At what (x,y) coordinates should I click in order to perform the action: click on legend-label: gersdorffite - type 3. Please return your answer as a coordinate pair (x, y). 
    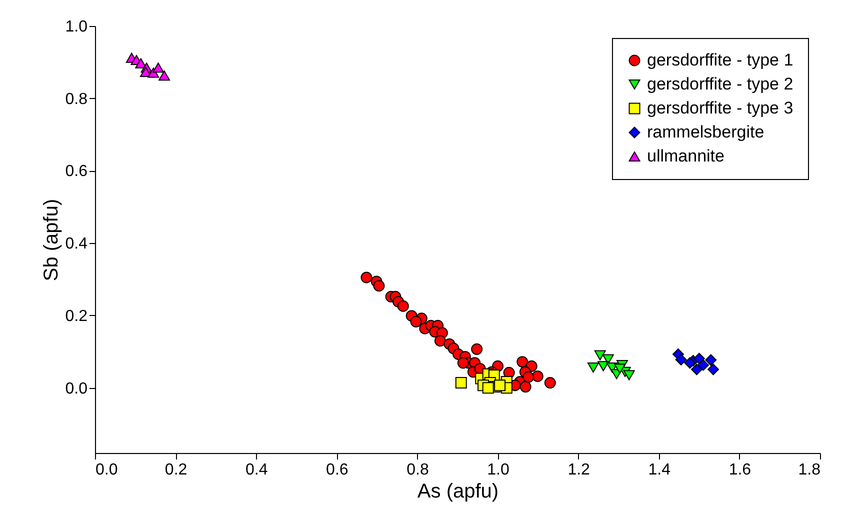
    Looking at the image, I should click on (720, 108).